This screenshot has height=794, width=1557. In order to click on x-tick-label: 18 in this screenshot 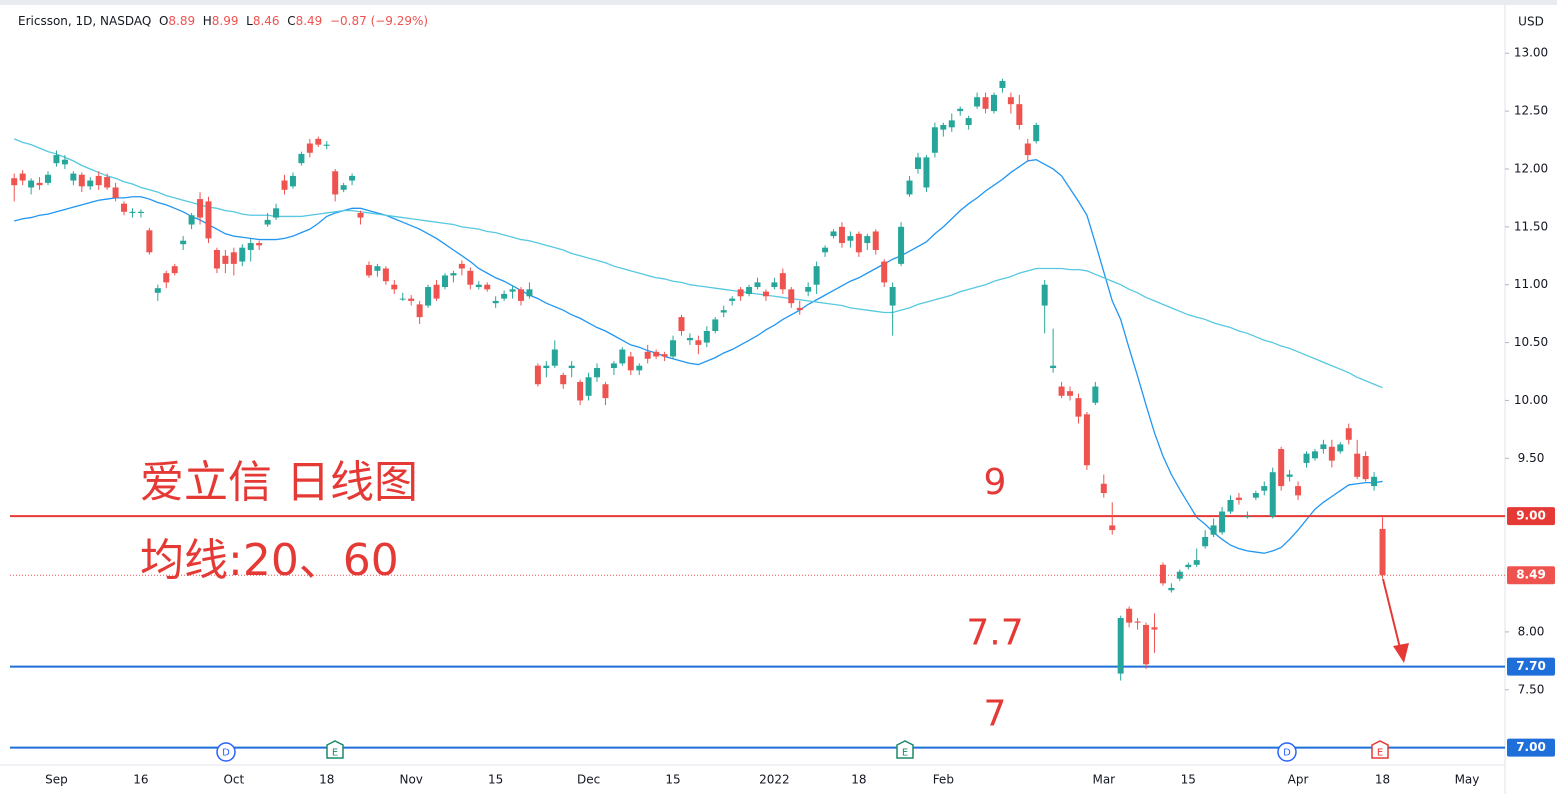, I will do `click(858, 780)`.